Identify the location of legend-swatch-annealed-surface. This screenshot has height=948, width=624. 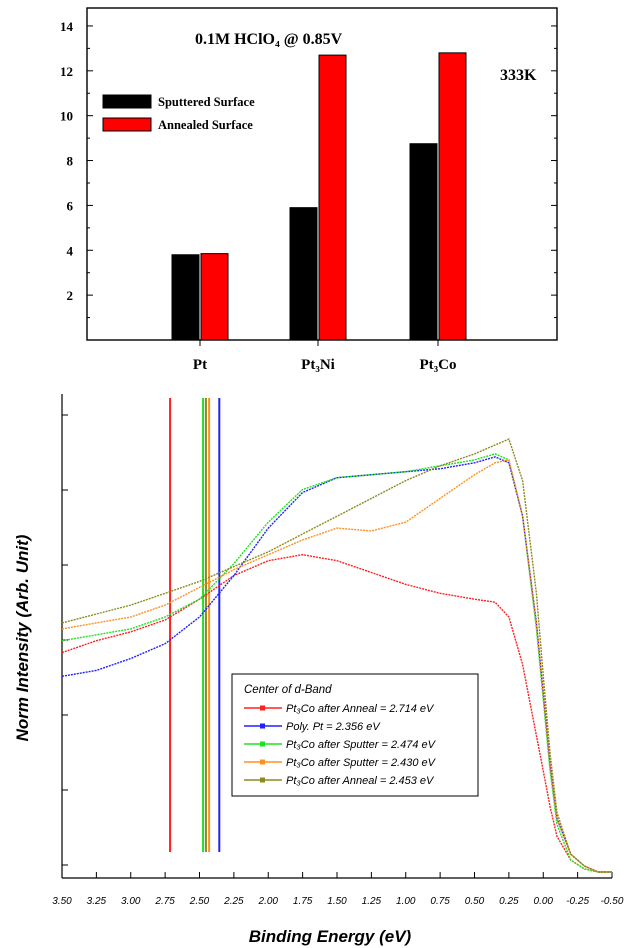
(127, 124).